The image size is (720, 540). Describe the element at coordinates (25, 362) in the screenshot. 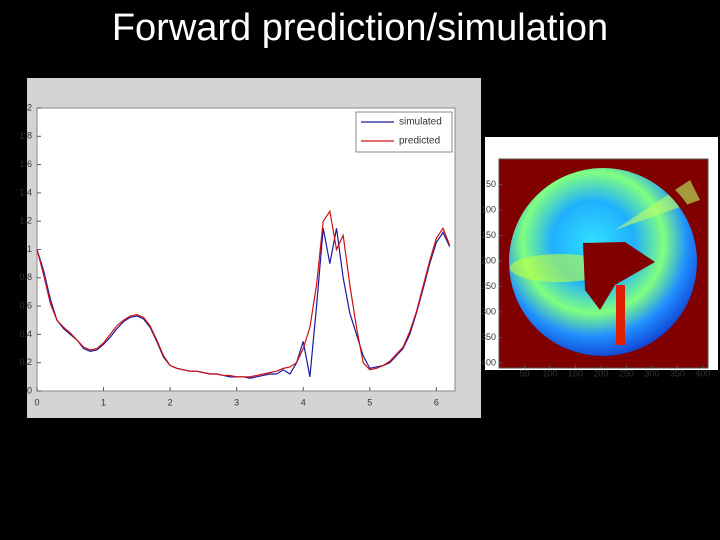

I see `y-tick-label: 0.2` at that location.